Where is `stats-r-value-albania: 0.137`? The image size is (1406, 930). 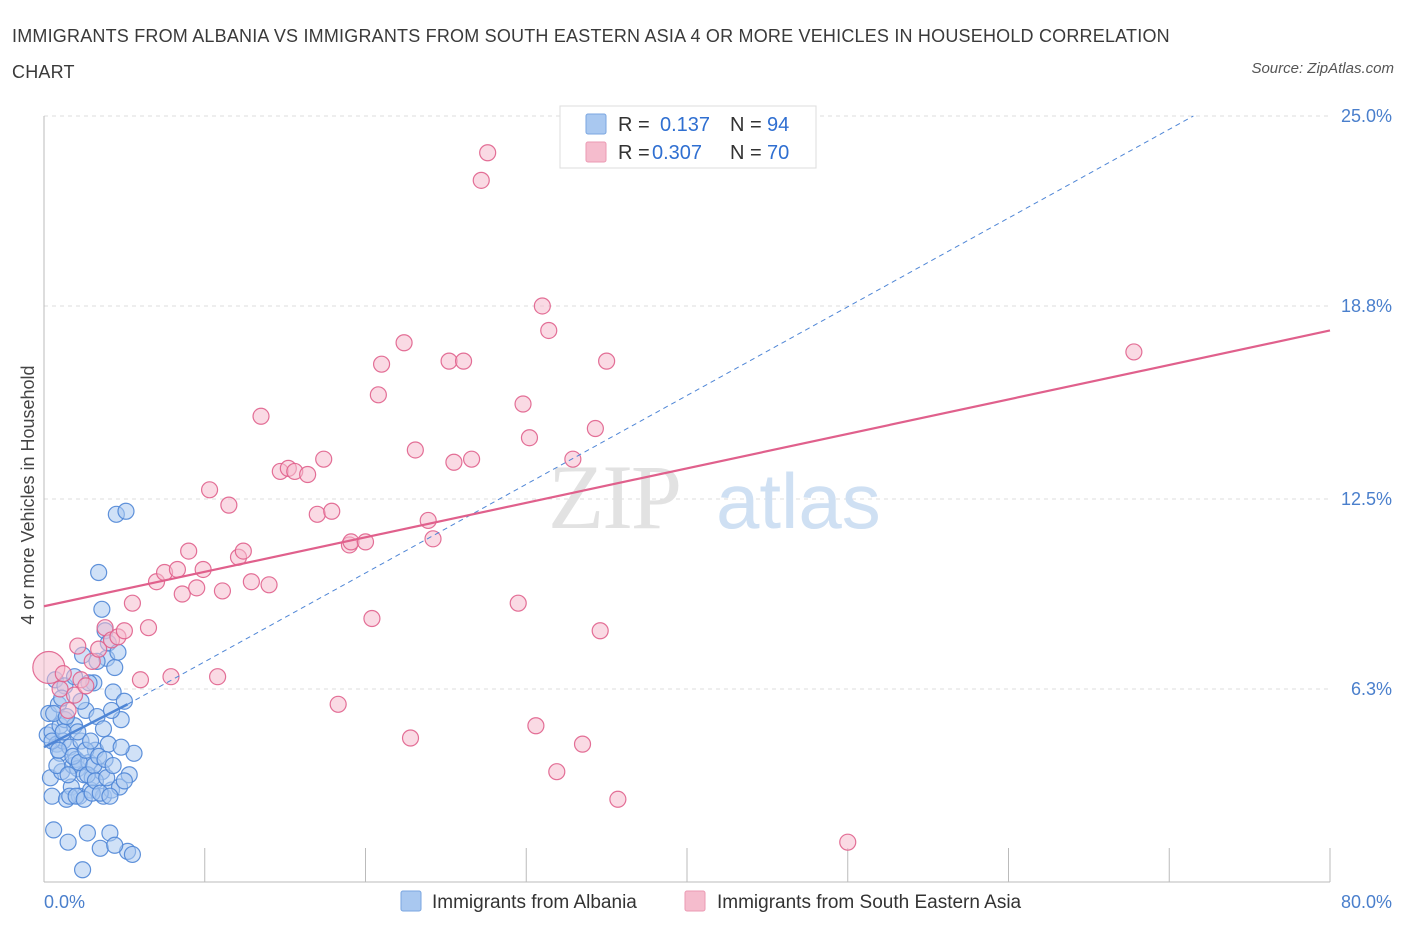 stats-r-value-albania: 0.137 is located at coordinates (685, 125).